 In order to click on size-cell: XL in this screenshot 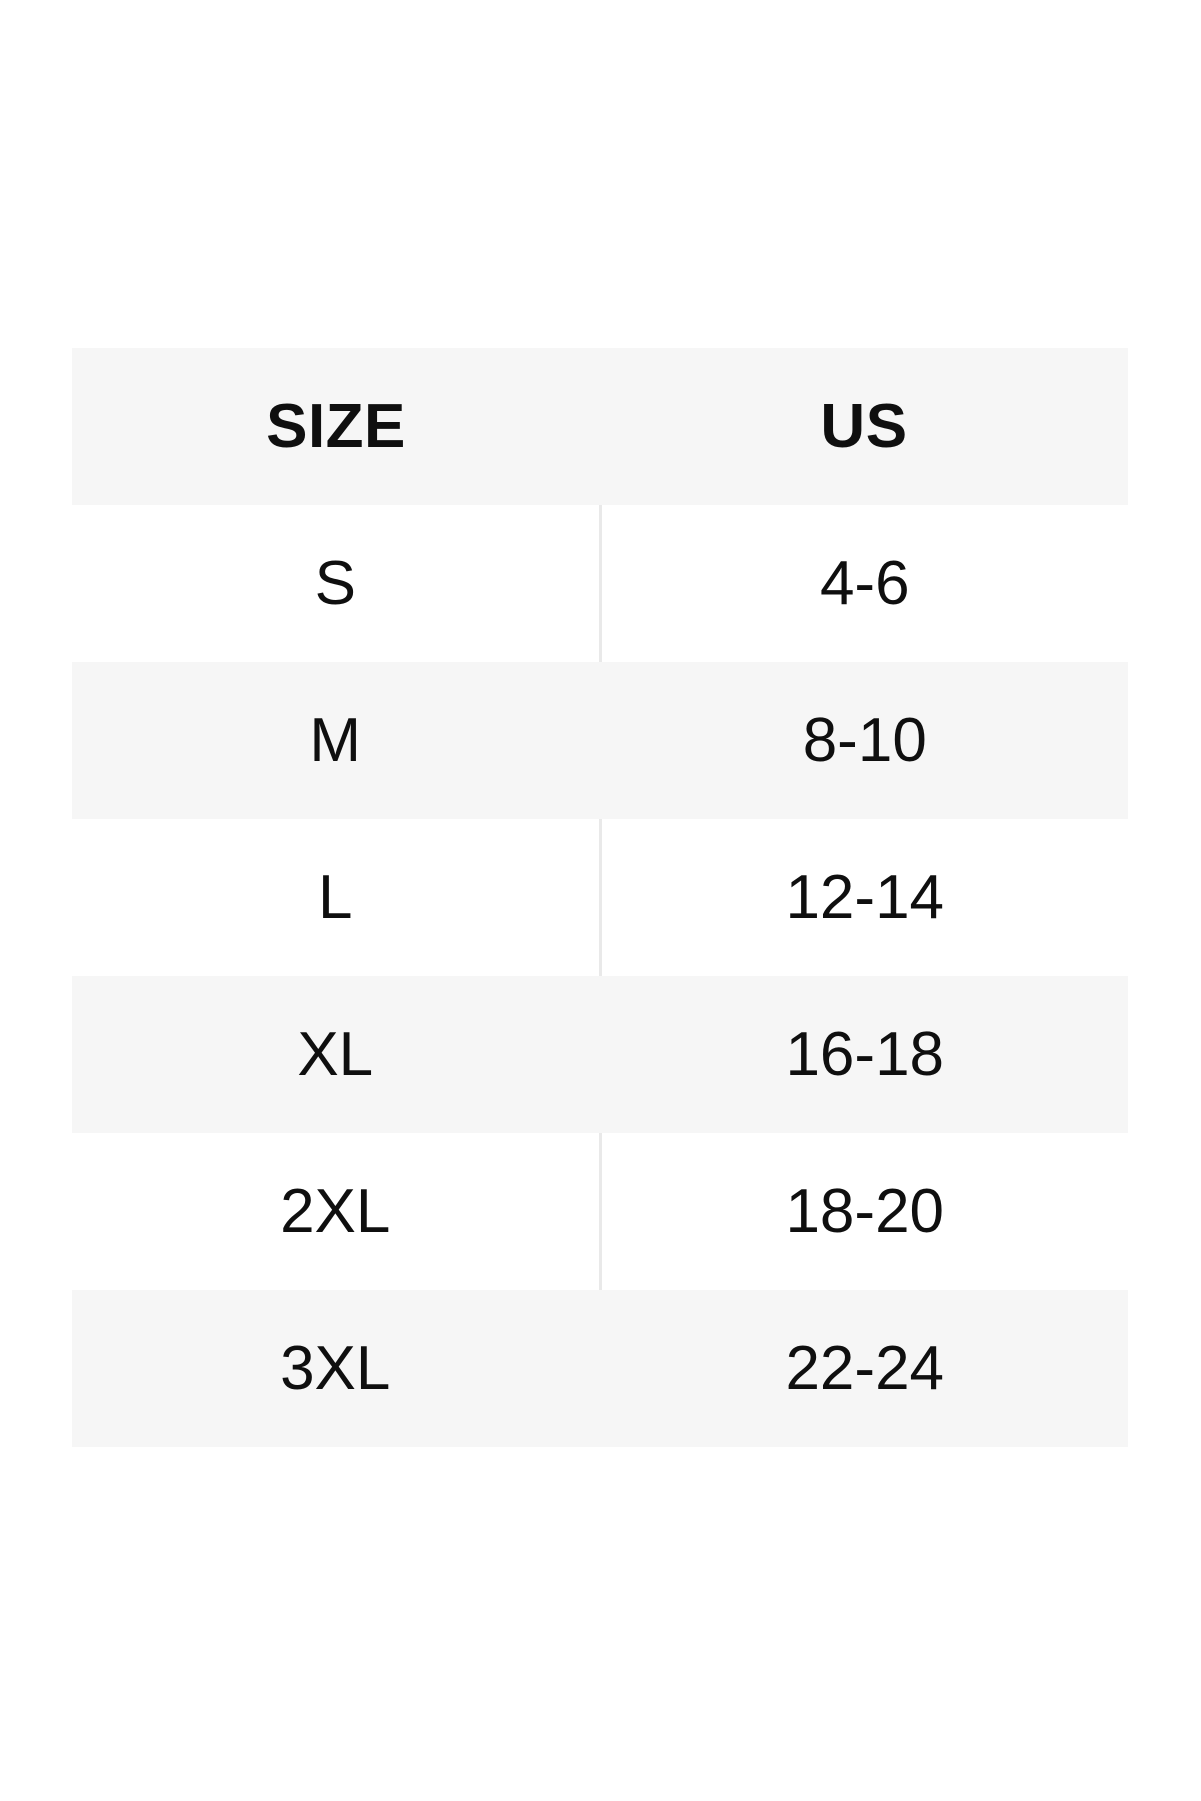, I will do `click(337, 1054)`.